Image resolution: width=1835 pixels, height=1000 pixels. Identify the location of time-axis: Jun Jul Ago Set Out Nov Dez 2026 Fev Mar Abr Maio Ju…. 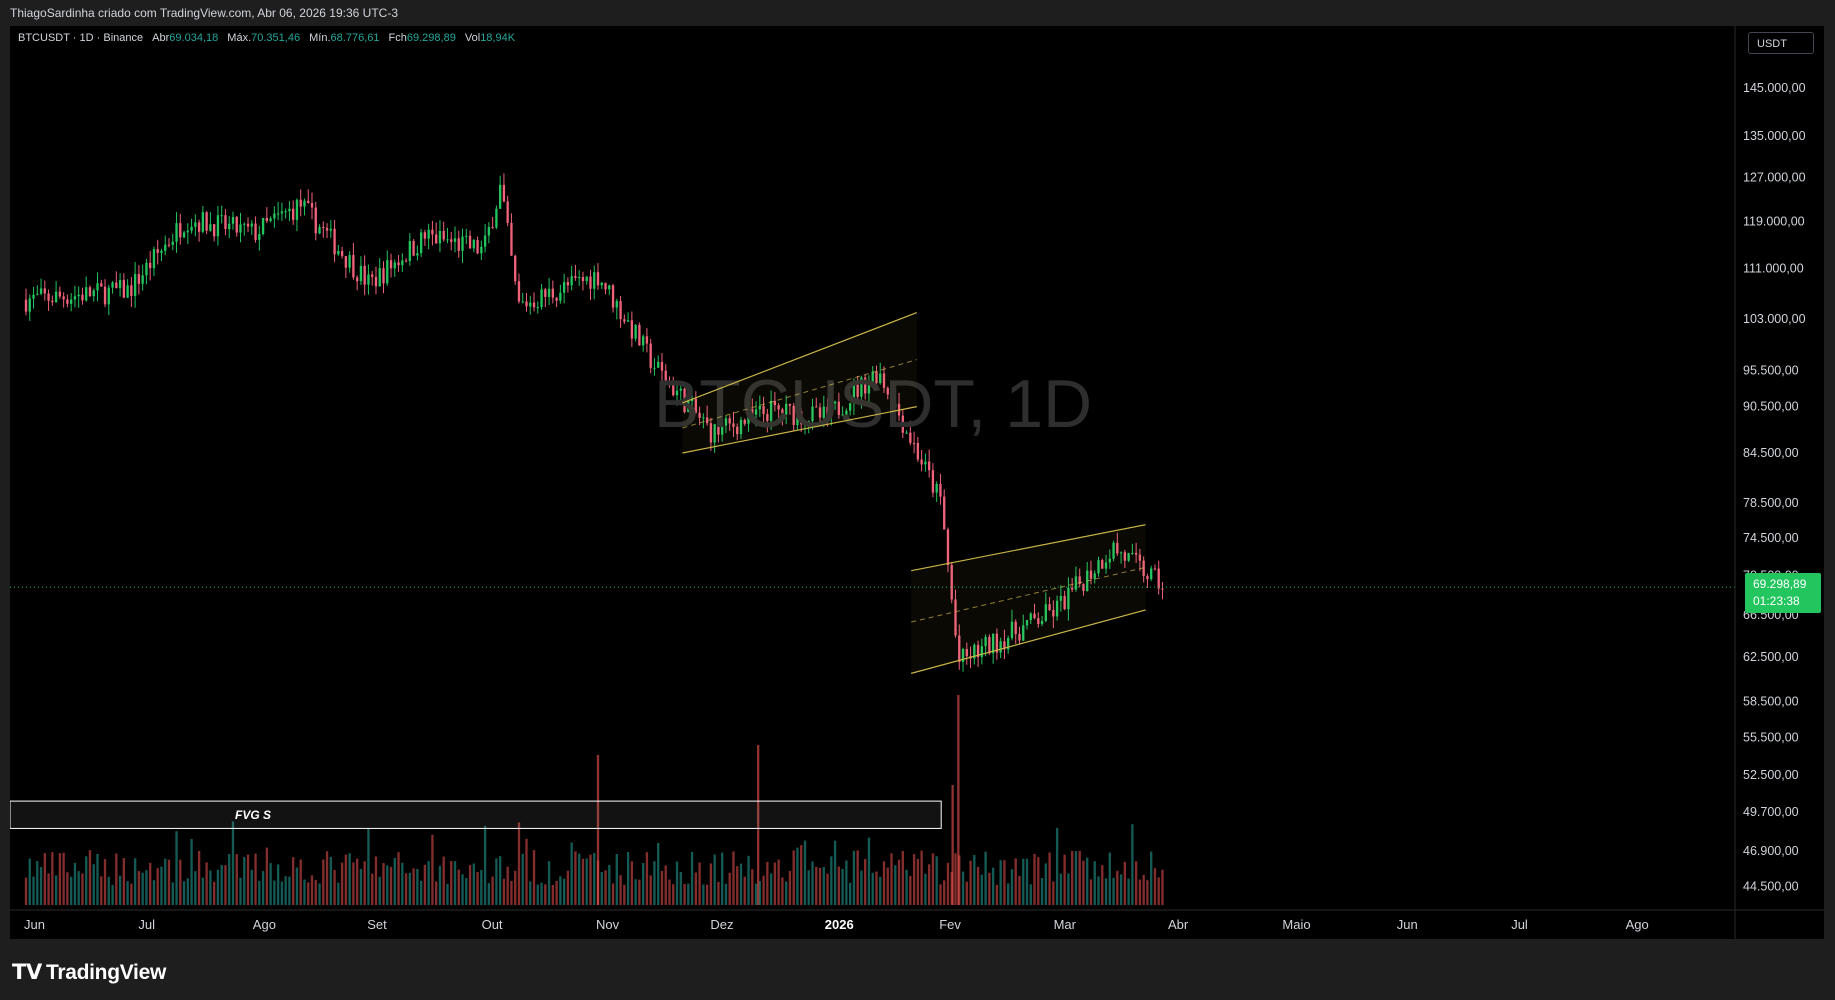
(917, 920).